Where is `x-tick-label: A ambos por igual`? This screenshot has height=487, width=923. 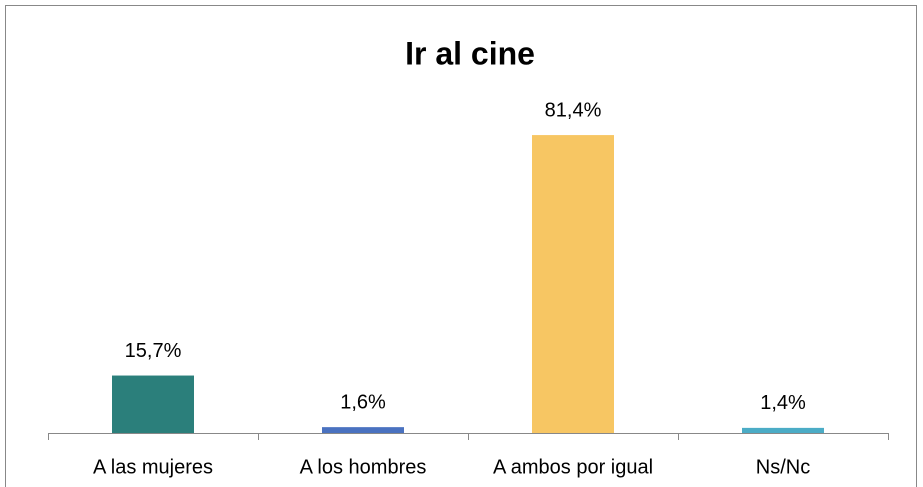
x-tick-label: A ambos por igual is located at coordinates (573, 467).